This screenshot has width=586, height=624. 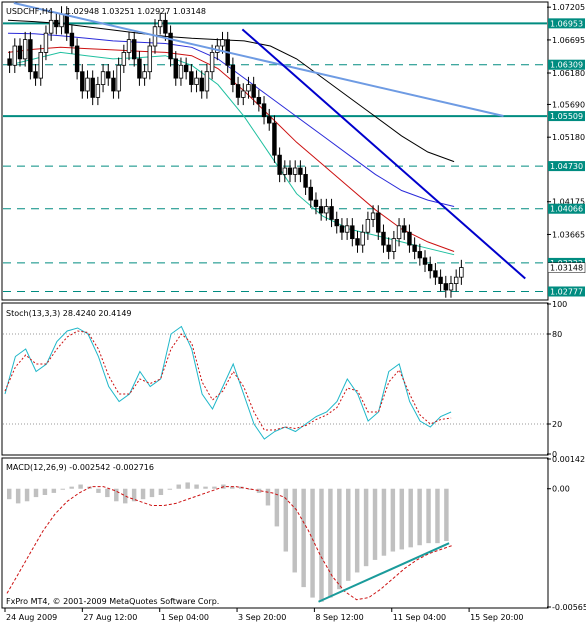 What do you see at coordinates (568, 202) in the screenshot?
I see `price-ytick-label: 1.04175` at bounding box center [568, 202].